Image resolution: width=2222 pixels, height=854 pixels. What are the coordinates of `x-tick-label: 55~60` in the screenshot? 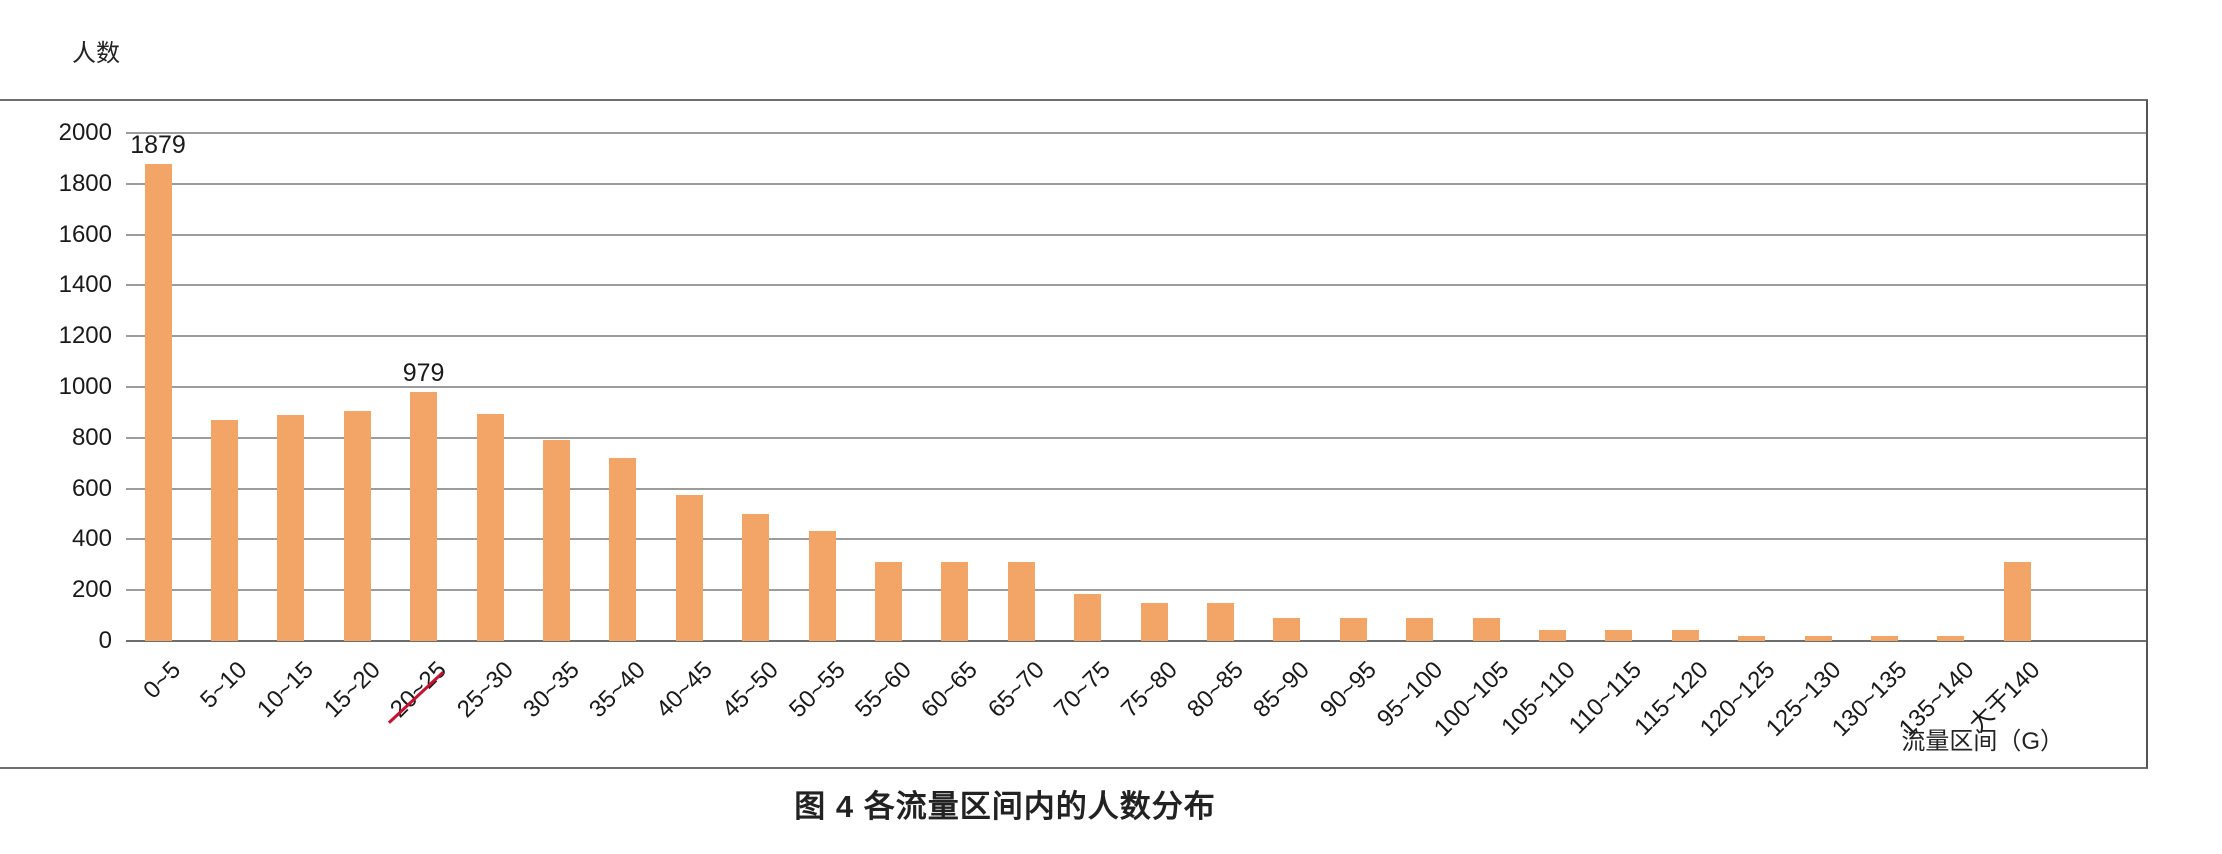 It's located at (883, 690).